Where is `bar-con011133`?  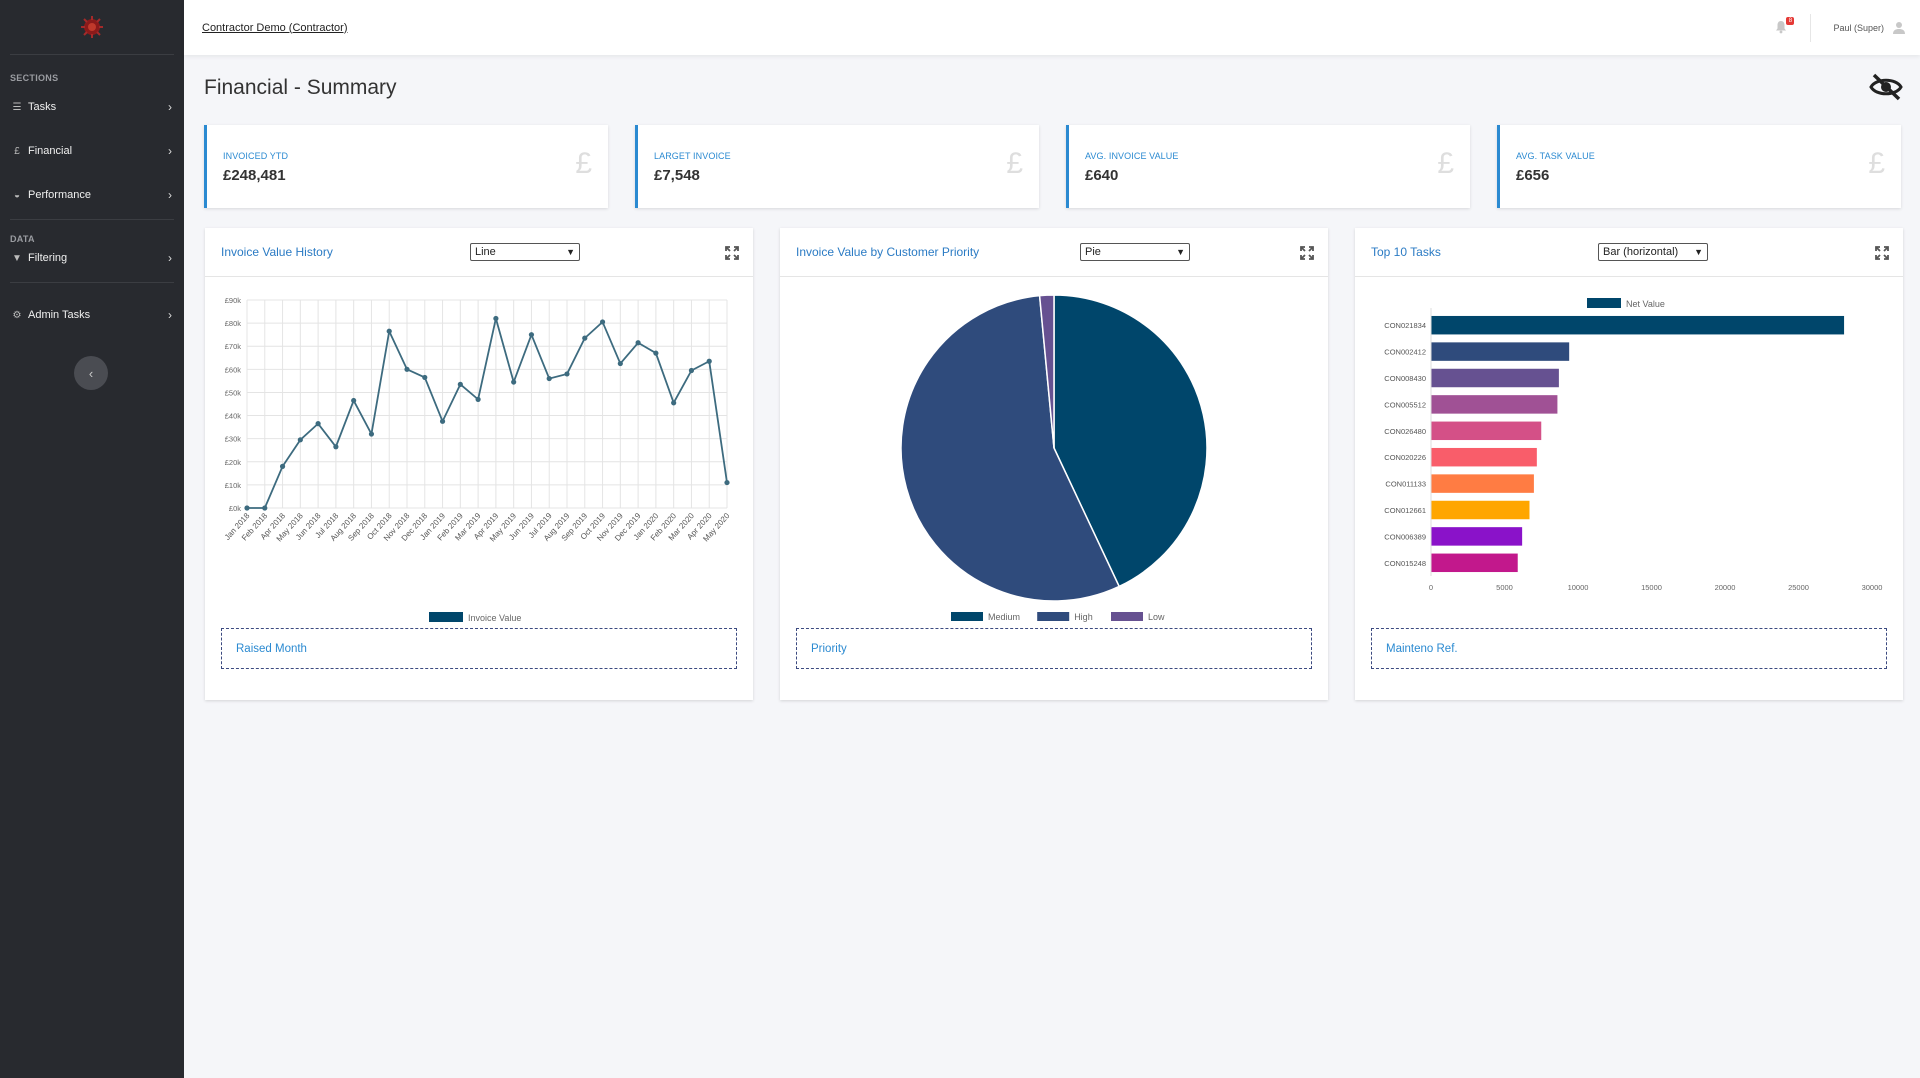 bar-con011133 is located at coordinates (1482, 483).